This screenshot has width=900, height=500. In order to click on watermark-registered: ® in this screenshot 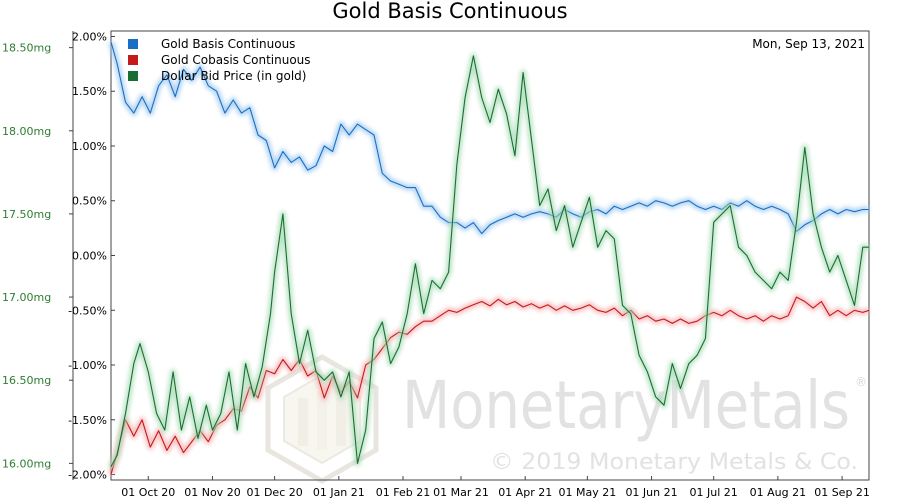, I will do `click(861, 382)`.